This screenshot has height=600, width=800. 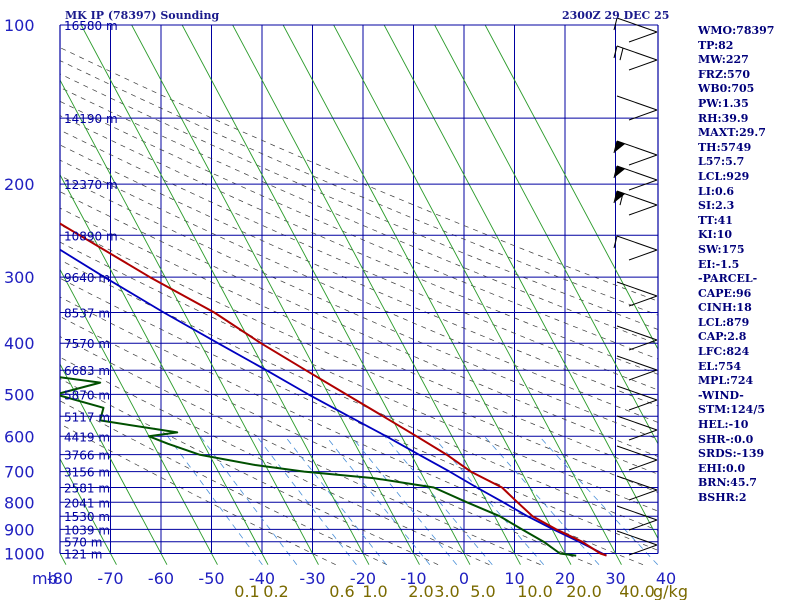 What do you see at coordinates (83, 555) in the screenshot?
I see `height-label: 121 m` at bounding box center [83, 555].